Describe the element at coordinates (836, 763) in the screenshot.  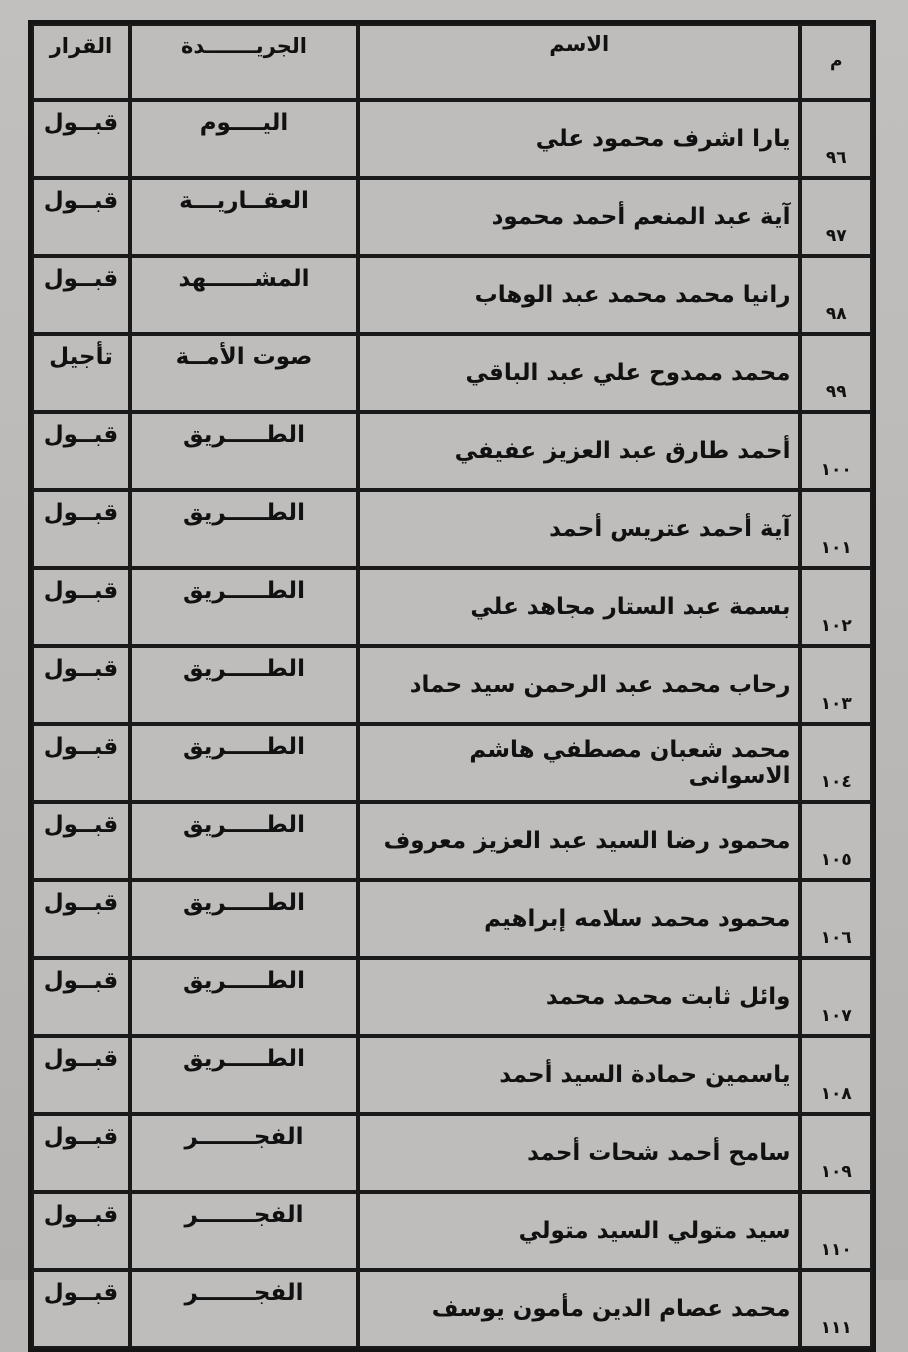
I see `row-number: ١٠٤` at that location.